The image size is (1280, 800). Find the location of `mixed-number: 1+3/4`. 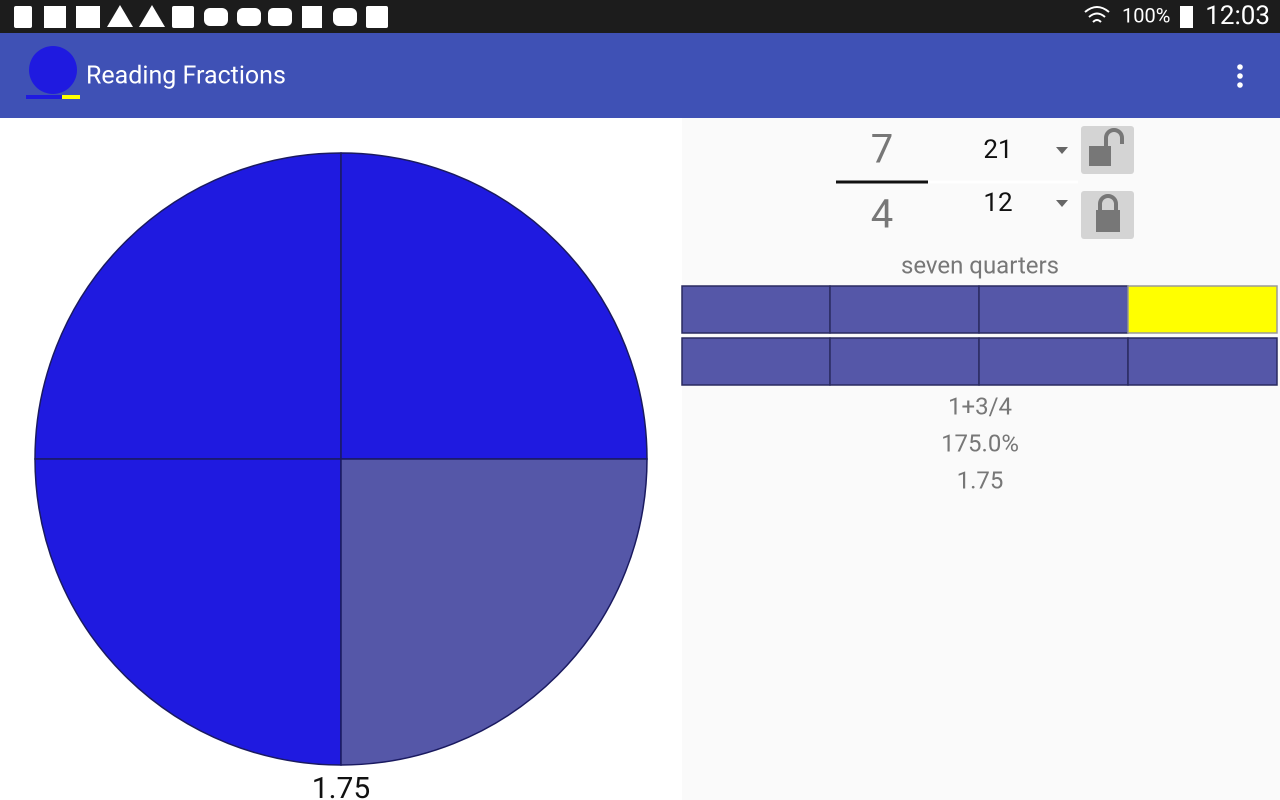

mixed-number: 1+3/4 is located at coordinates (980, 406).